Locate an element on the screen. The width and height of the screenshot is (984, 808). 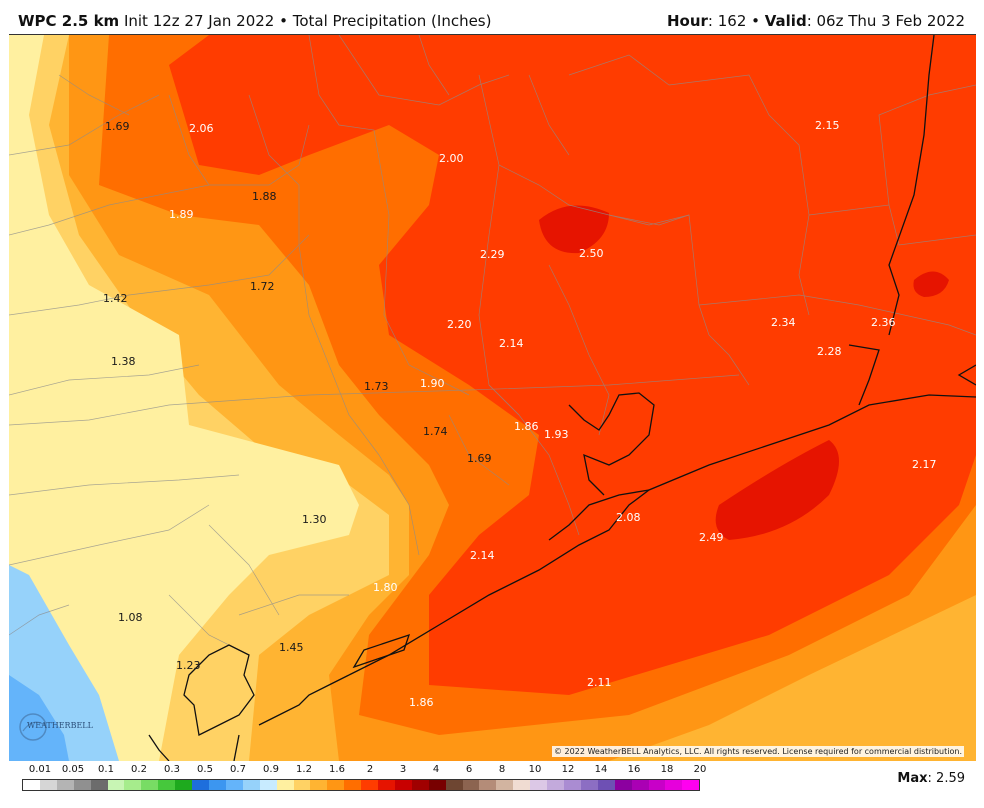
scale-tick-label: 0.05 is located at coordinates (73, 769).